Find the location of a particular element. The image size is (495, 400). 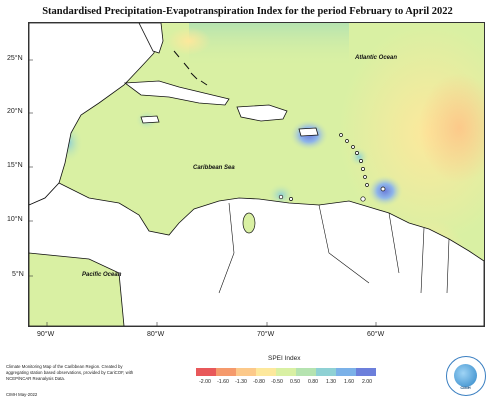

globe-icon is located at coordinates (465, 375).